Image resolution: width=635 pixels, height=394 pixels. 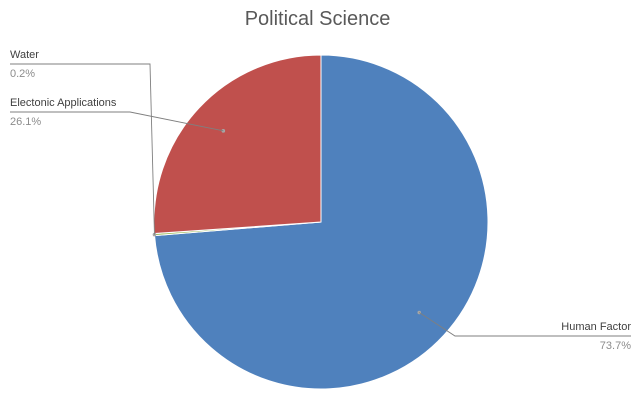 What do you see at coordinates (317, 19) in the screenshot?
I see `chart-title: Political Science` at bounding box center [317, 19].